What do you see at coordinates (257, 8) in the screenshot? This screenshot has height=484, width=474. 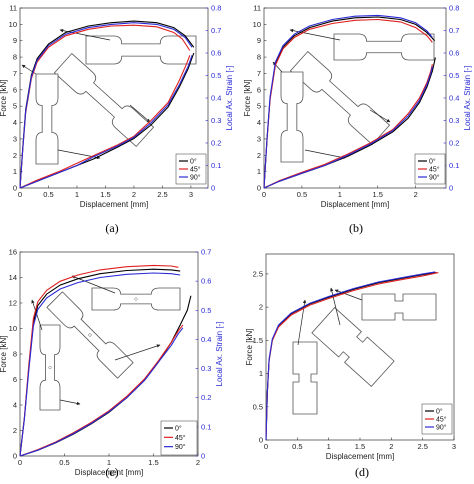 I see `y-tick-label: 11` at bounding box center [257, 8].